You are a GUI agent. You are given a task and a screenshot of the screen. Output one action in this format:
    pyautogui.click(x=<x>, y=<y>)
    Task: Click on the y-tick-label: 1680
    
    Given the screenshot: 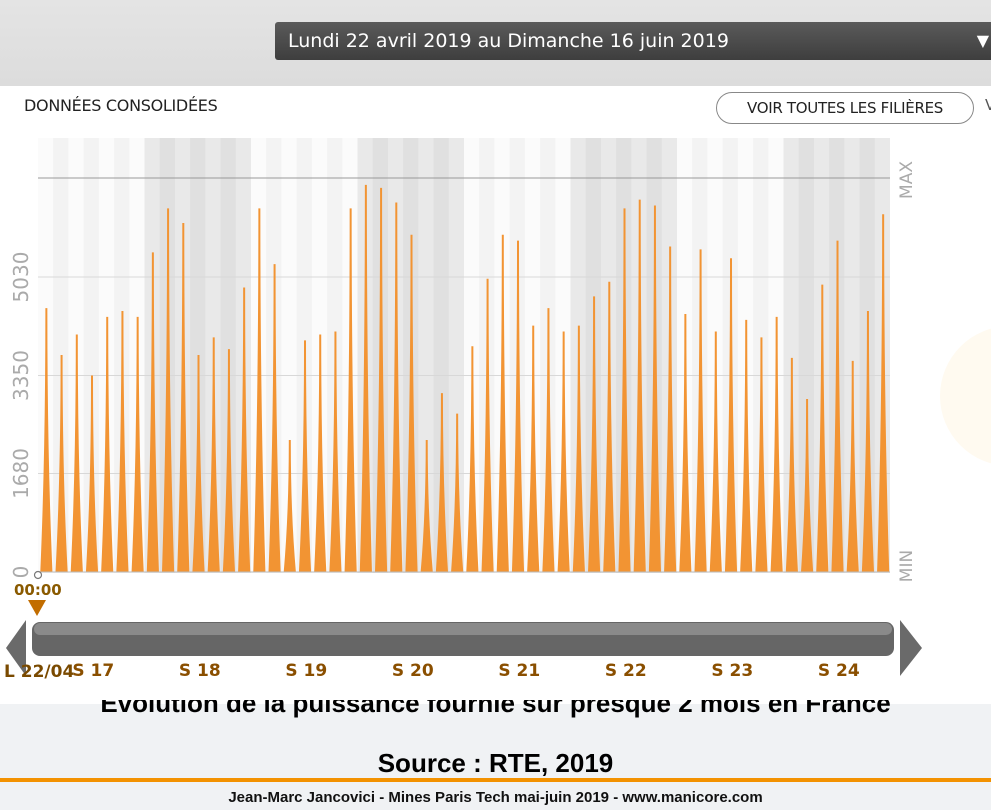 What is the action you would take?
    pyautogui.click(x=21, y=473)
    